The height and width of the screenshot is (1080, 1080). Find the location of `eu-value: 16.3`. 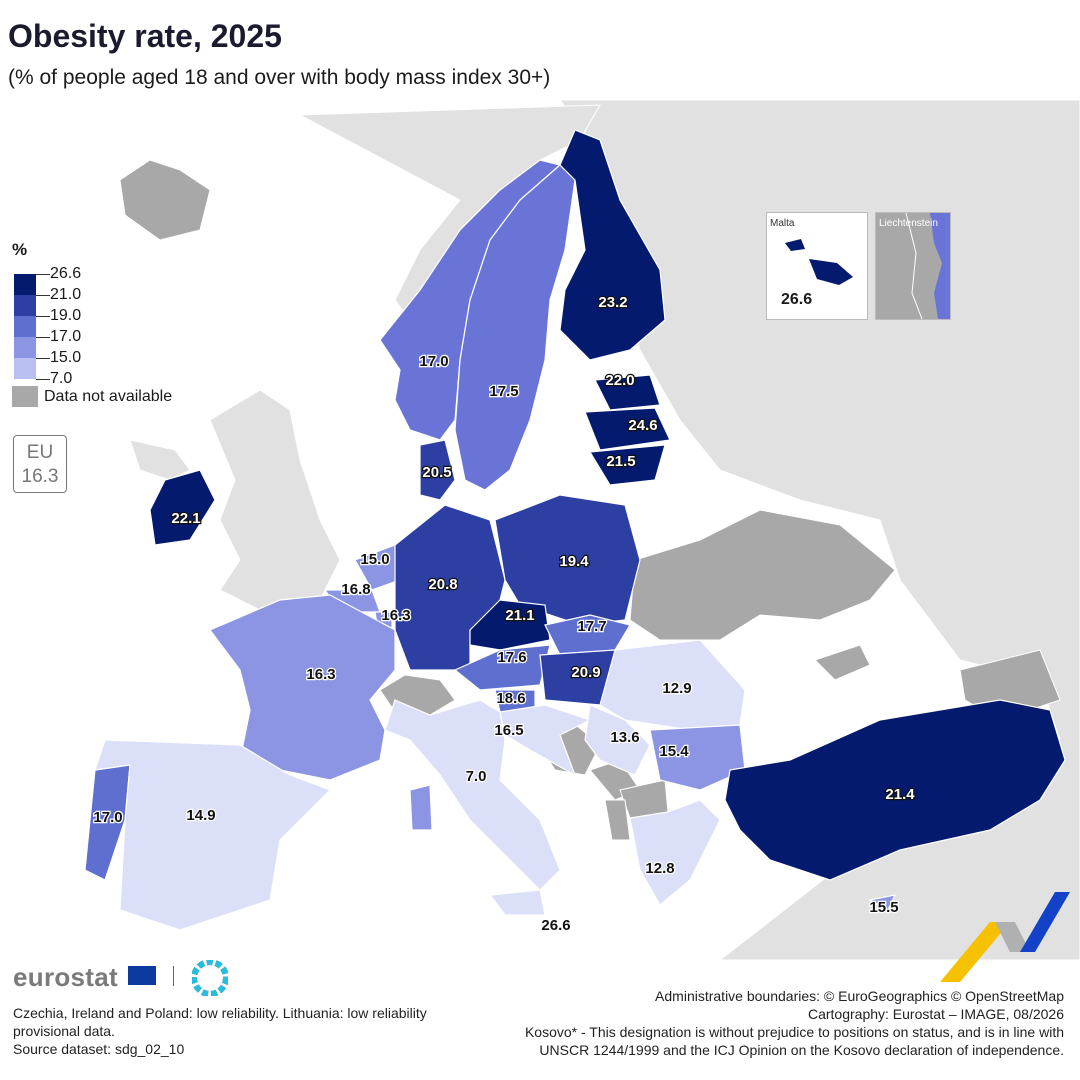

eu-value: 16.3 is located at coordinates (40, 476).